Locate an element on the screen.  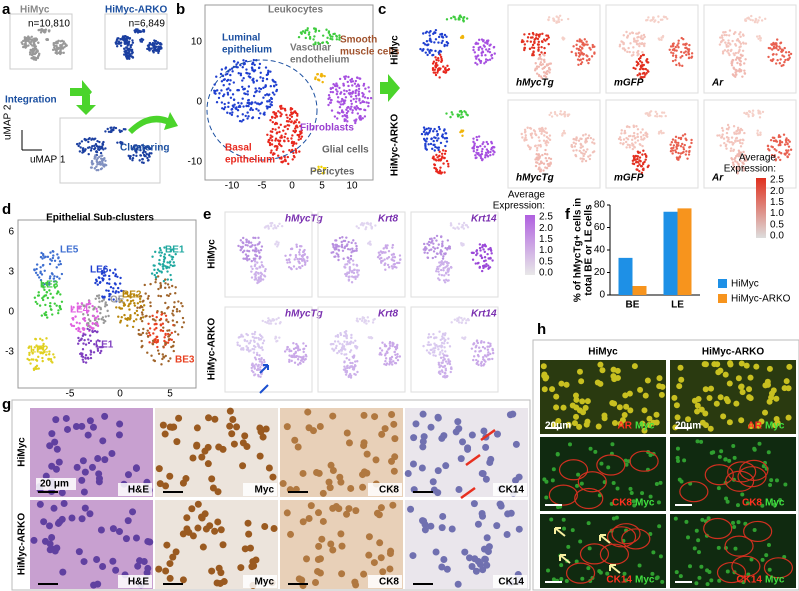
color-bar is located at coordinates (761, 208).